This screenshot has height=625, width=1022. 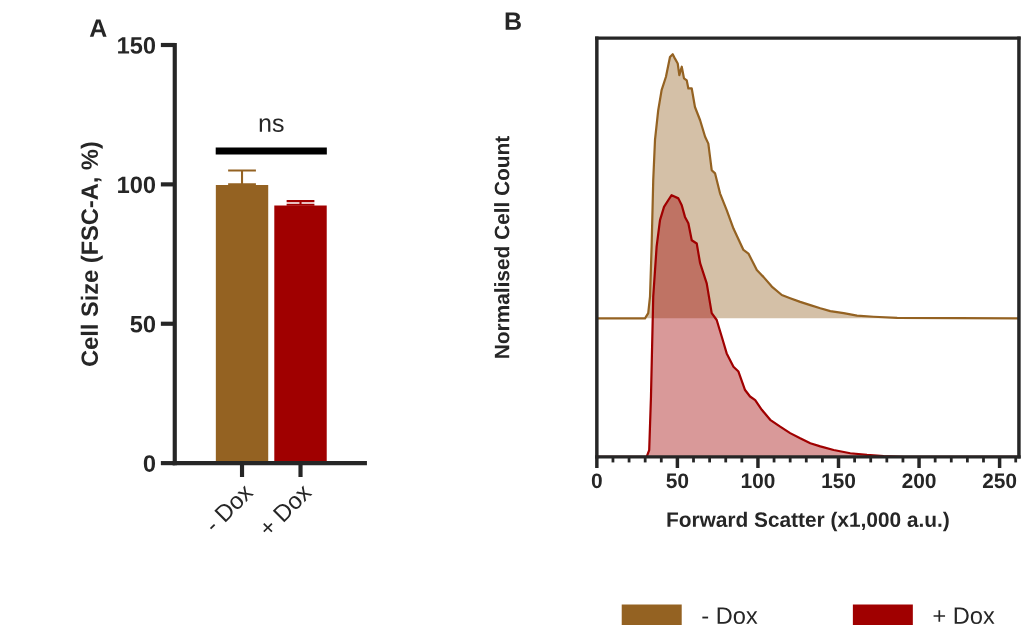 I want to click on y-tick-label: 0, so click(x=149, y=463).